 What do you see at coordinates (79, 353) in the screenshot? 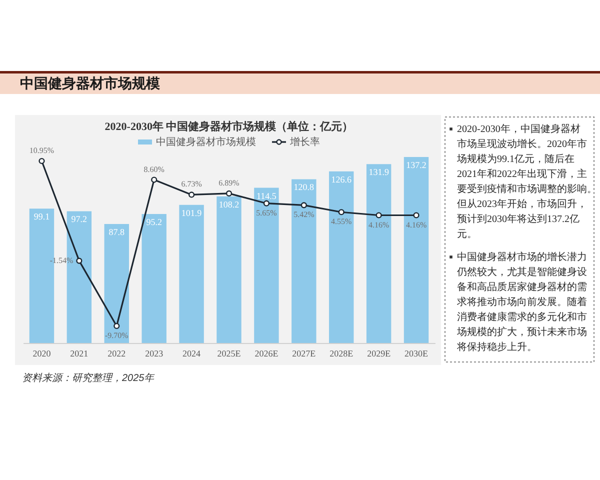
I see `x-tick-label: 2021` at bounding box center [79, 353].